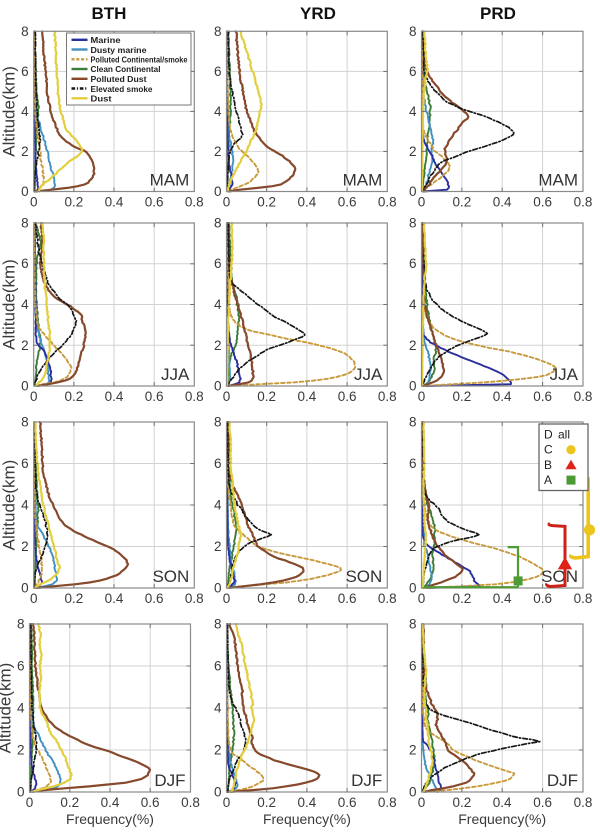 Image resolution: width=600 pixels, height=839 pixels. I want to click on svg-text: Elevated smoke, so click(122, 89).